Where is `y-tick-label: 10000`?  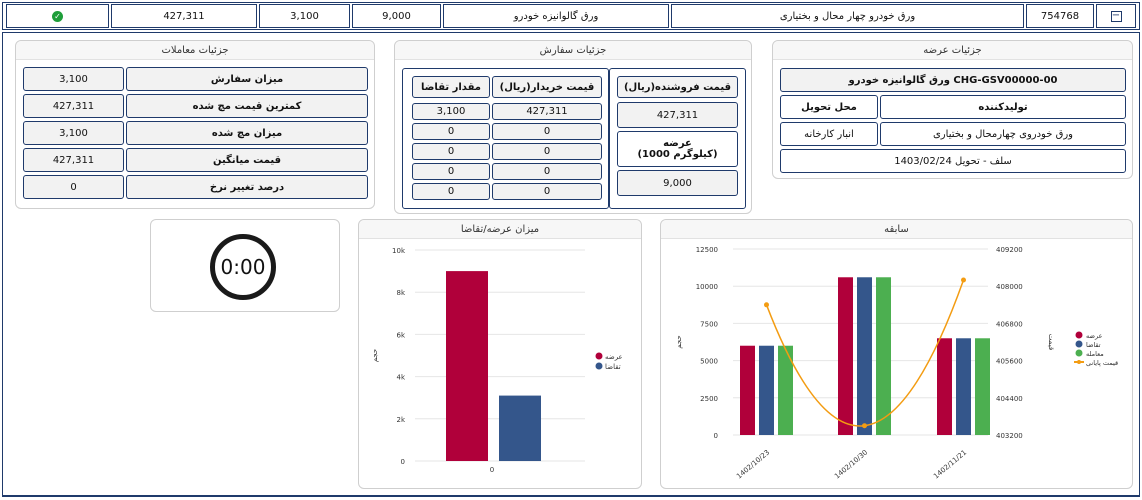
y-tick-label: 10000 is located at coordinates (707, 287).